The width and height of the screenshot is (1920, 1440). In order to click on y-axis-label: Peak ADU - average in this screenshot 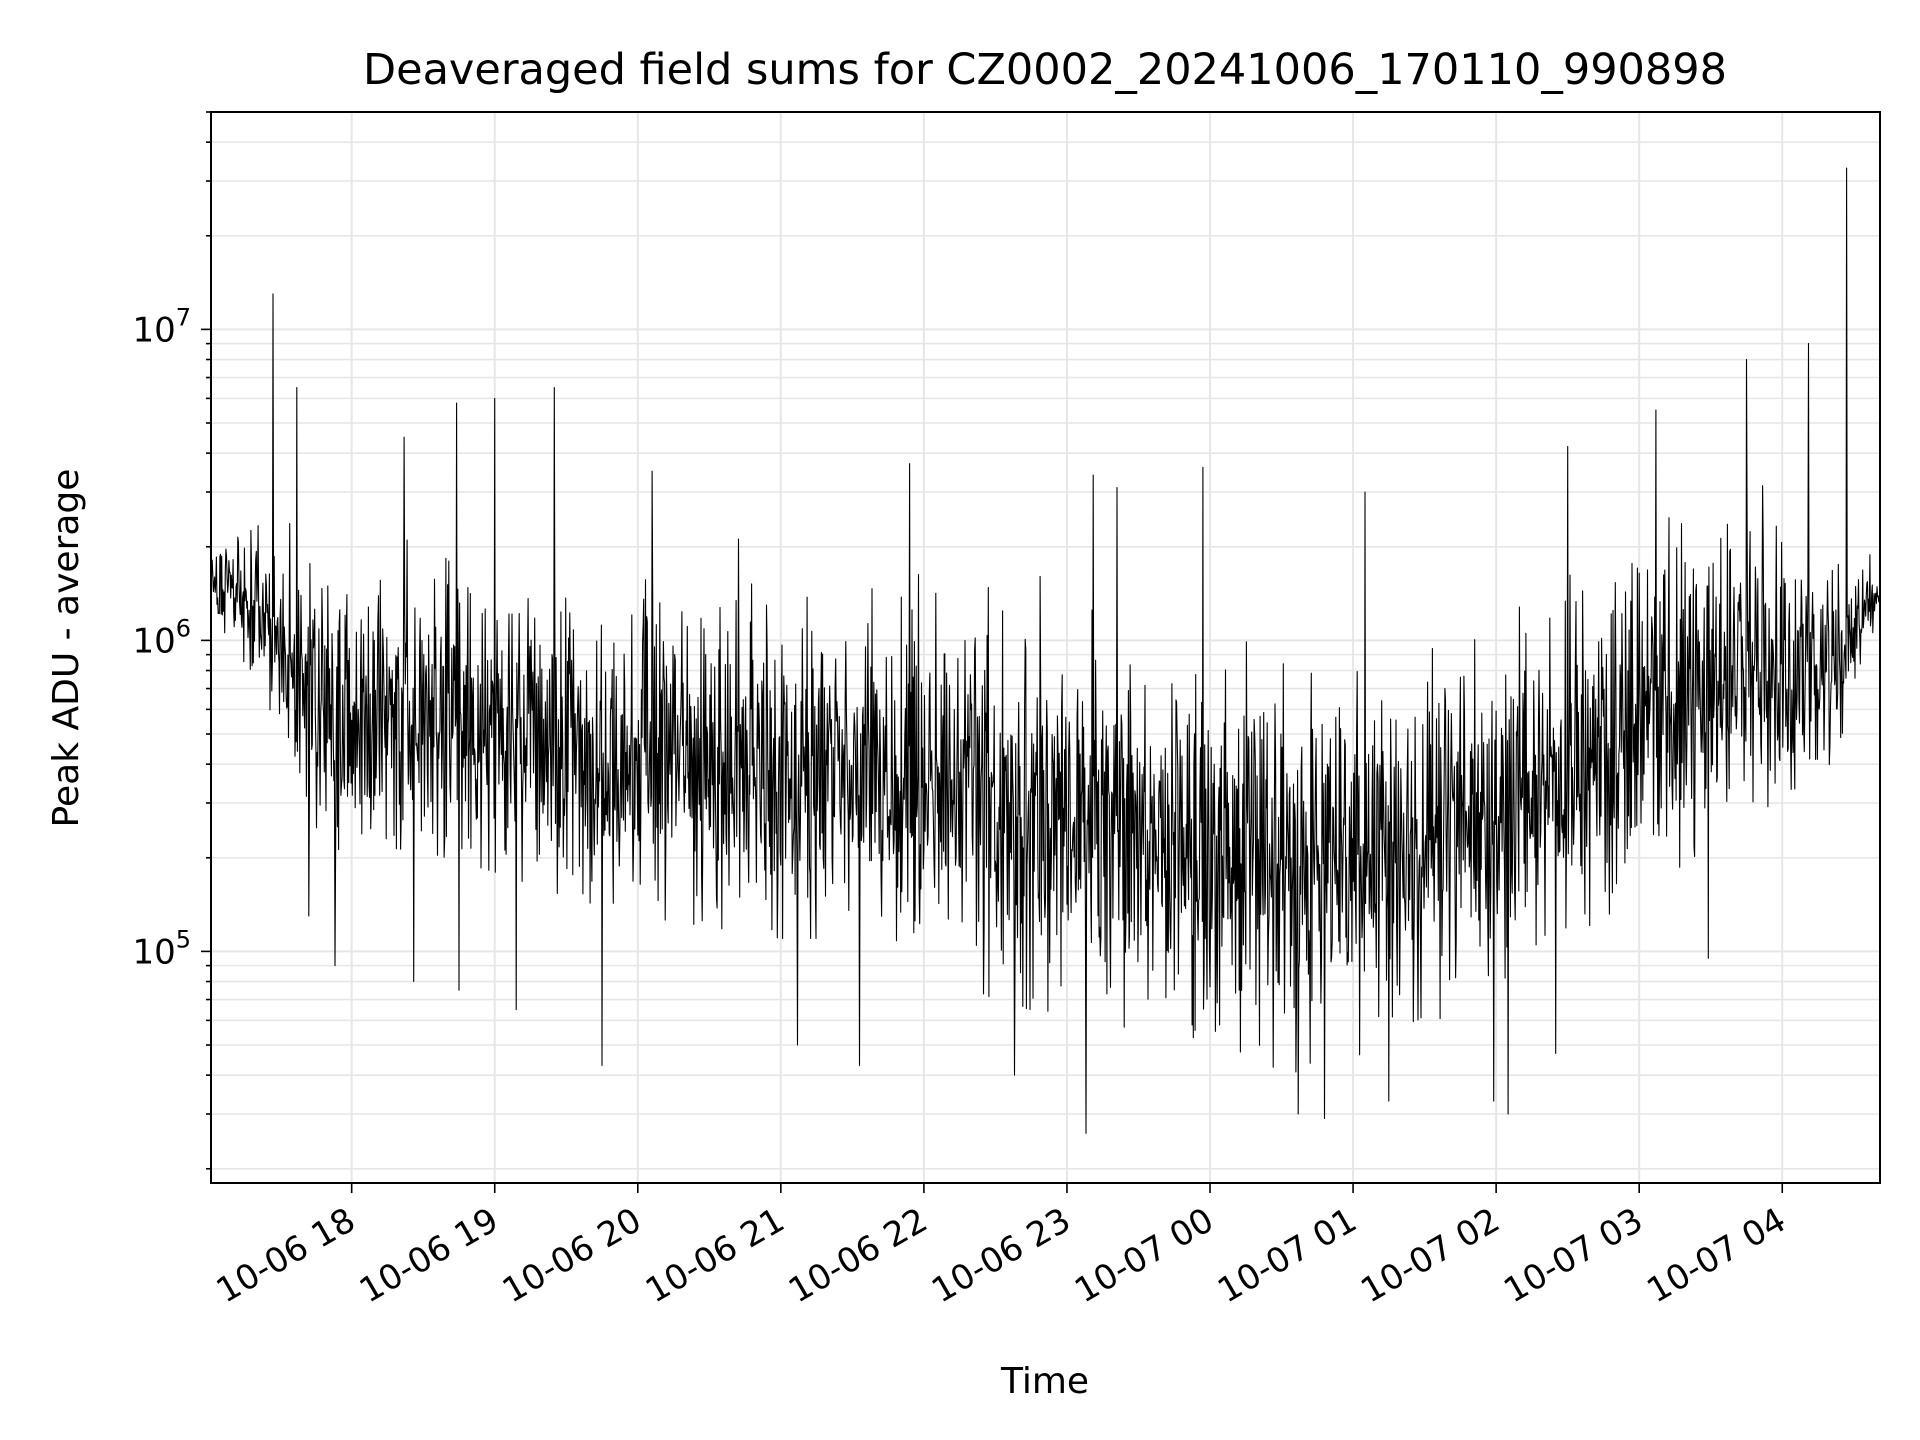, I will do `click(66, 648)`.